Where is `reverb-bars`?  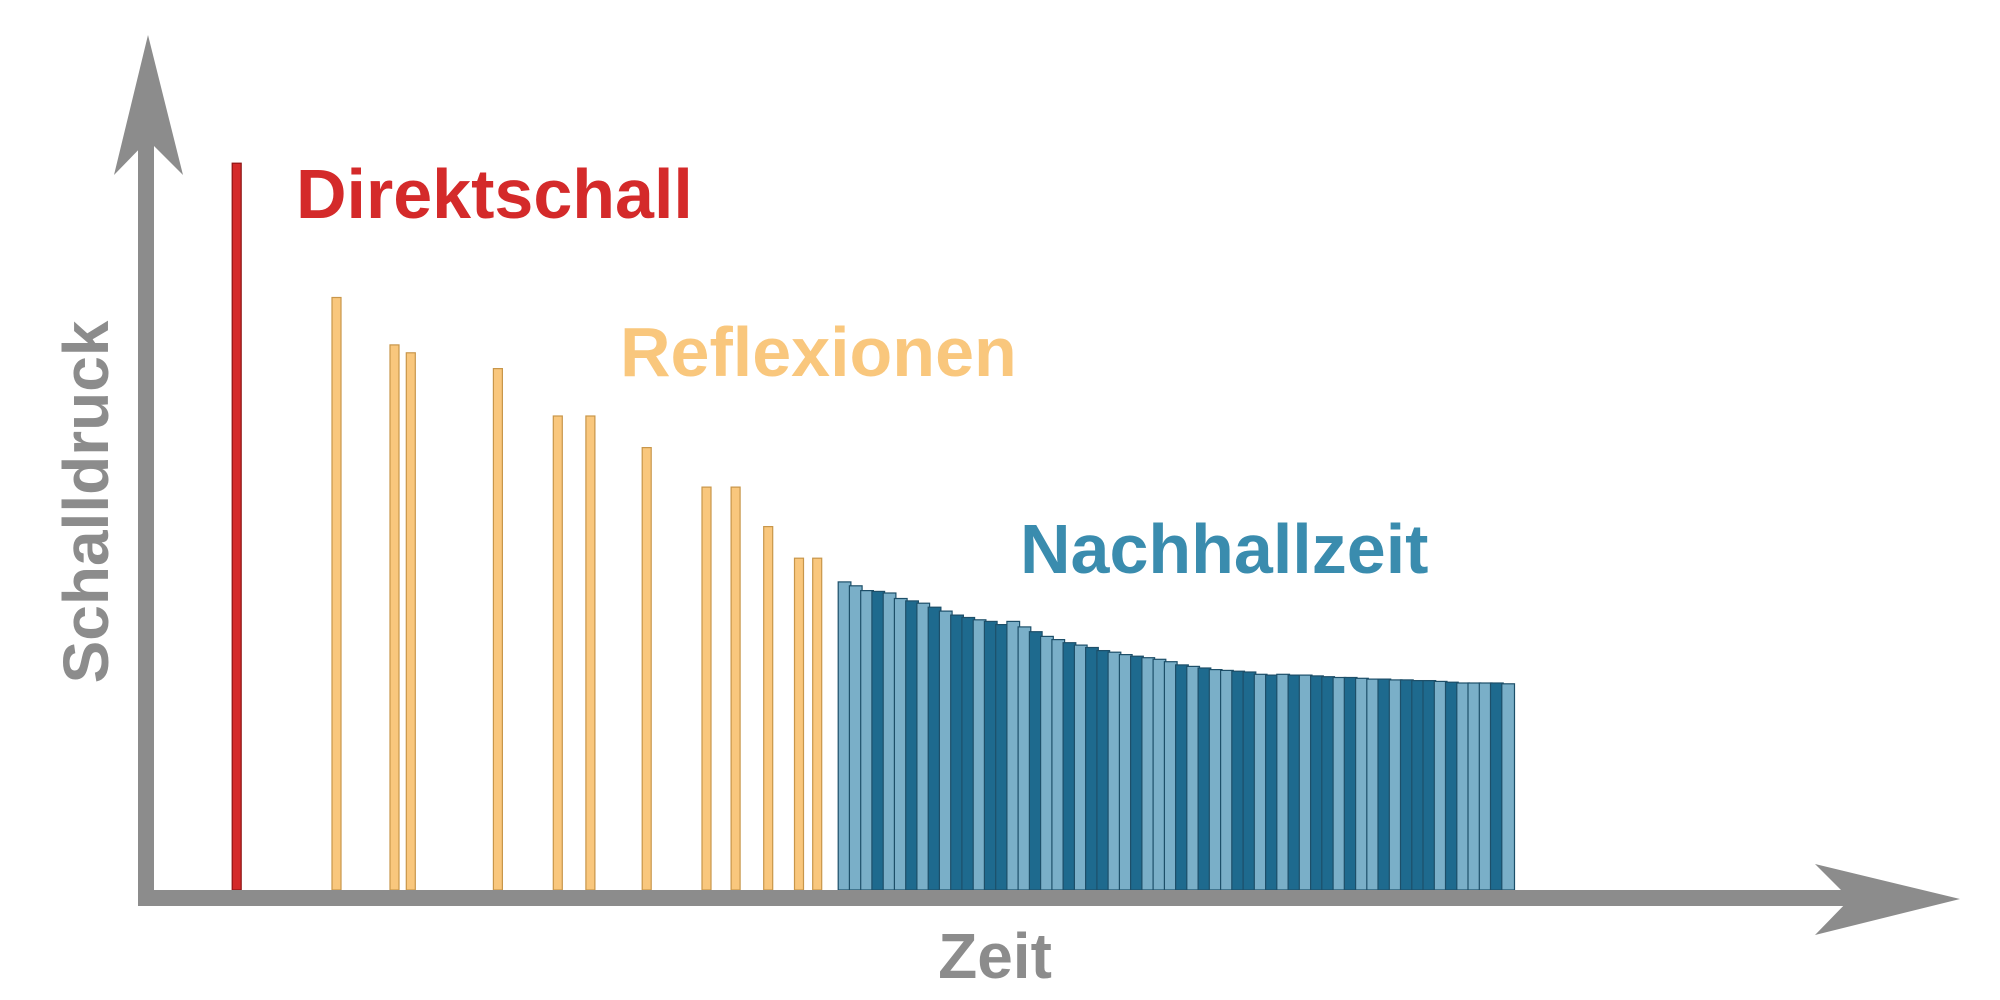 reverb-bars is located at coordinates (1176, 736).